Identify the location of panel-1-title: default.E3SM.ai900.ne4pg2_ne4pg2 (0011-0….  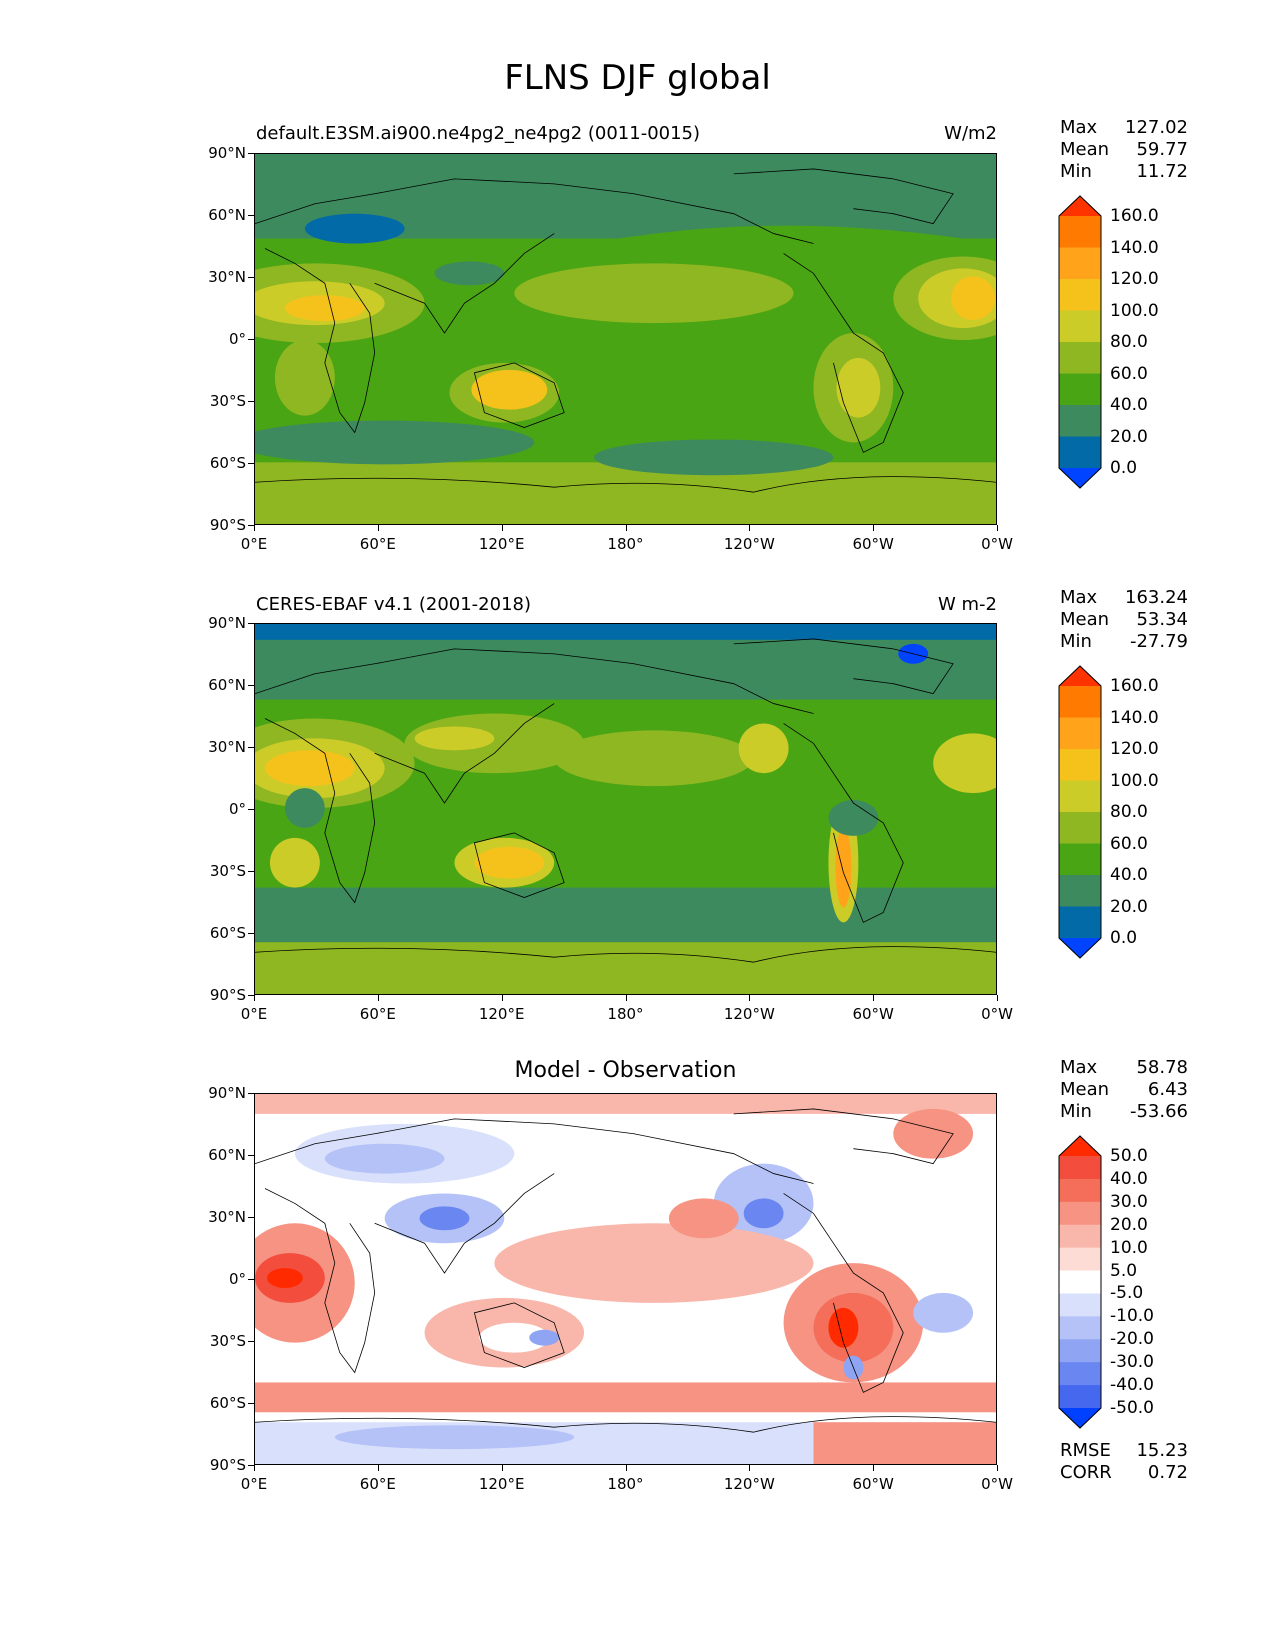
(478, 133).